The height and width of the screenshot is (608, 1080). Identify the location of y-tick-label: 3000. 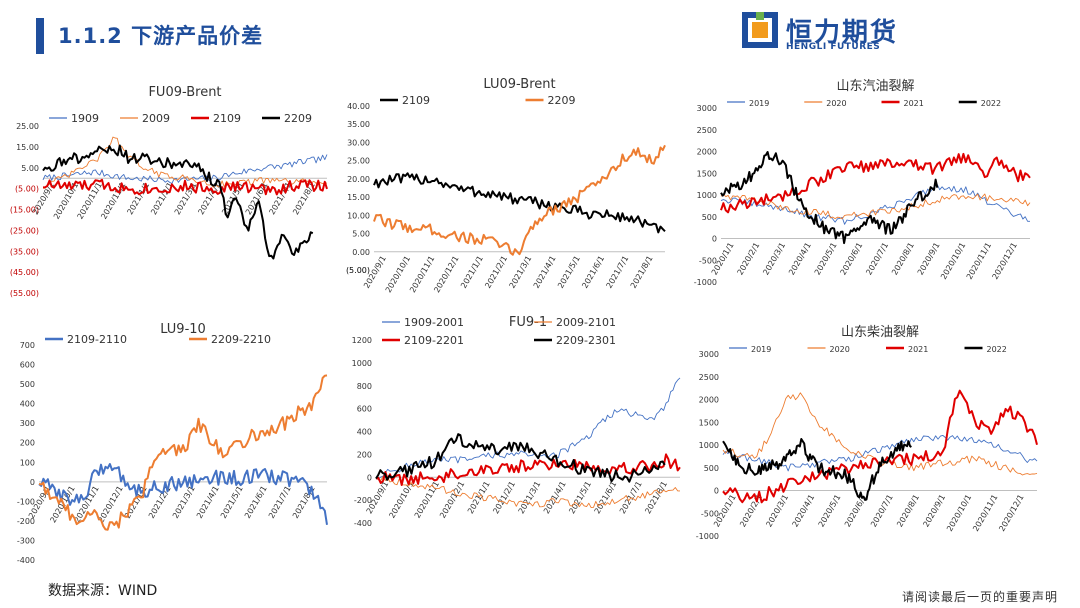
(707, 108).